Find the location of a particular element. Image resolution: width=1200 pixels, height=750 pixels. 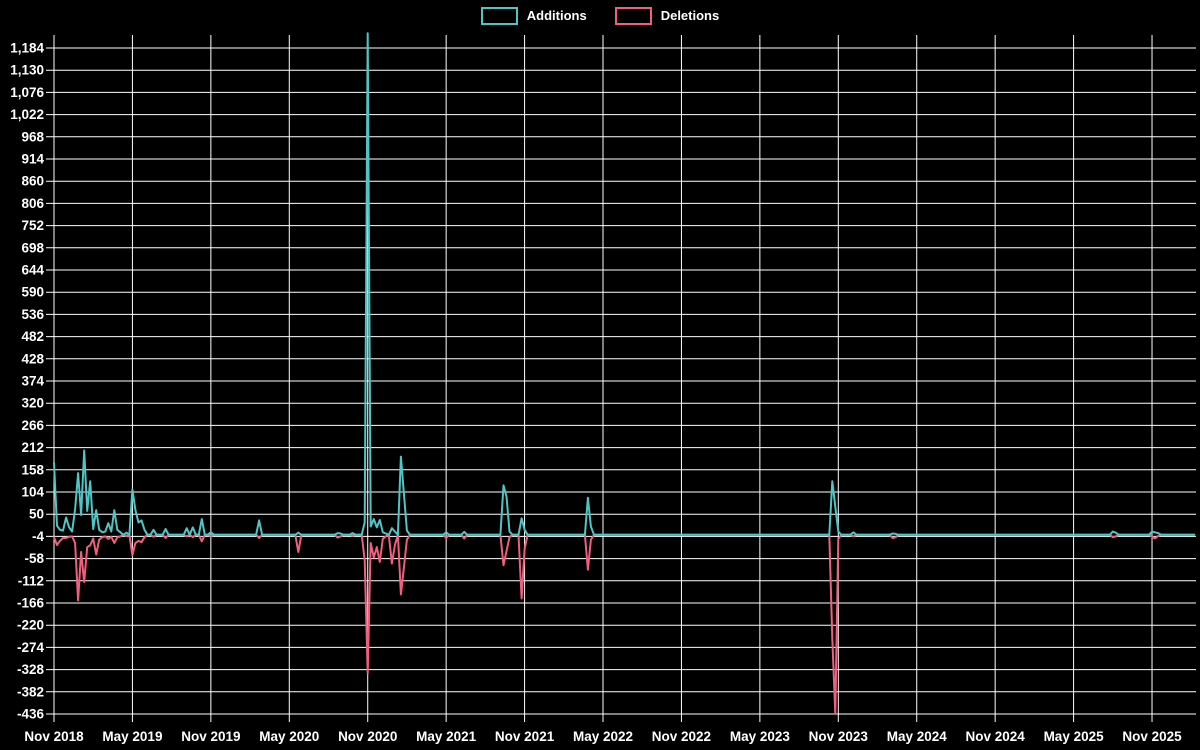

legend-label-deletions: Deletions is located at coordinates (690, 15).